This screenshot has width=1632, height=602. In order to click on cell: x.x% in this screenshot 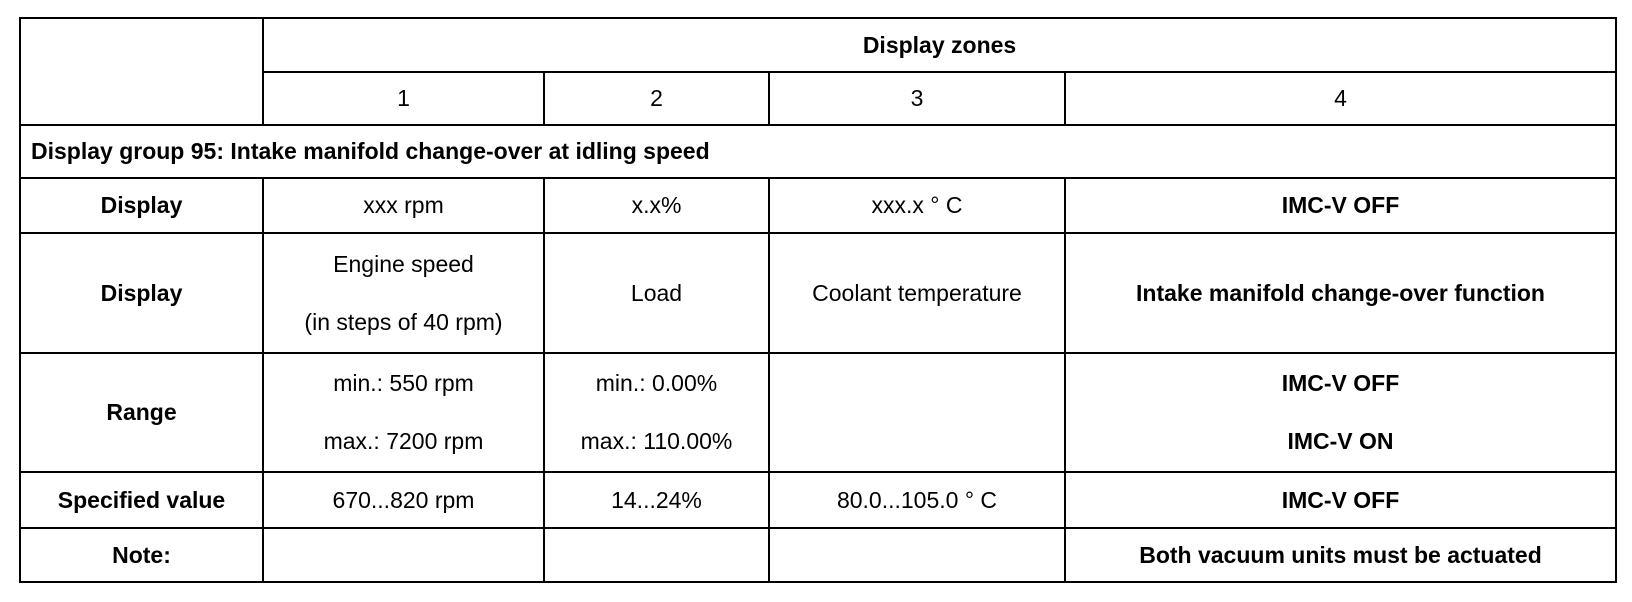, I will do `click(656, 205)`.